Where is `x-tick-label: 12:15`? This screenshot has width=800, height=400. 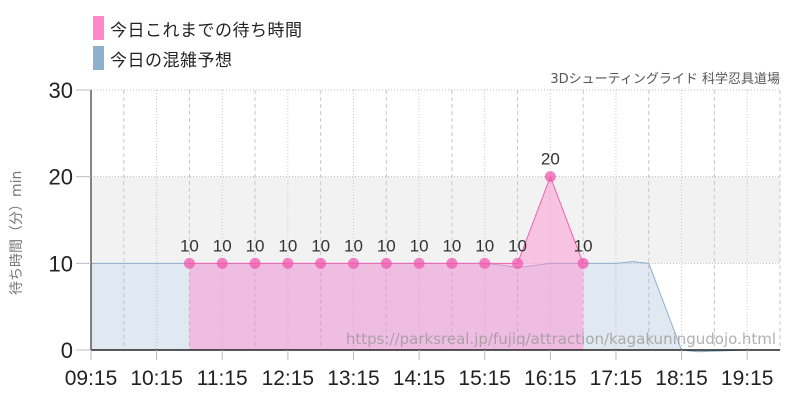
x-tick-label: 12:15 is located at coordinates (288, 378).